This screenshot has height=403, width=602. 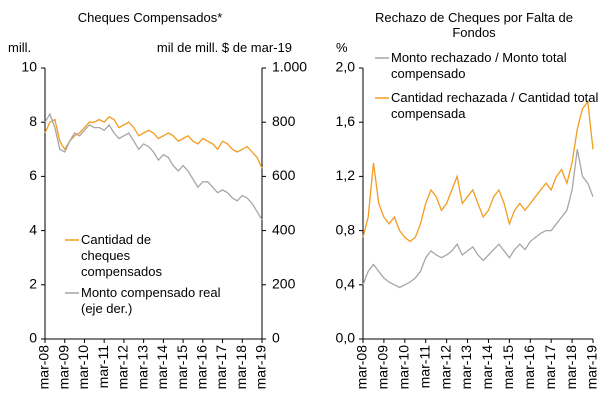 I want to click on y-tick-label: 1,6, so click(x=346, y=121).